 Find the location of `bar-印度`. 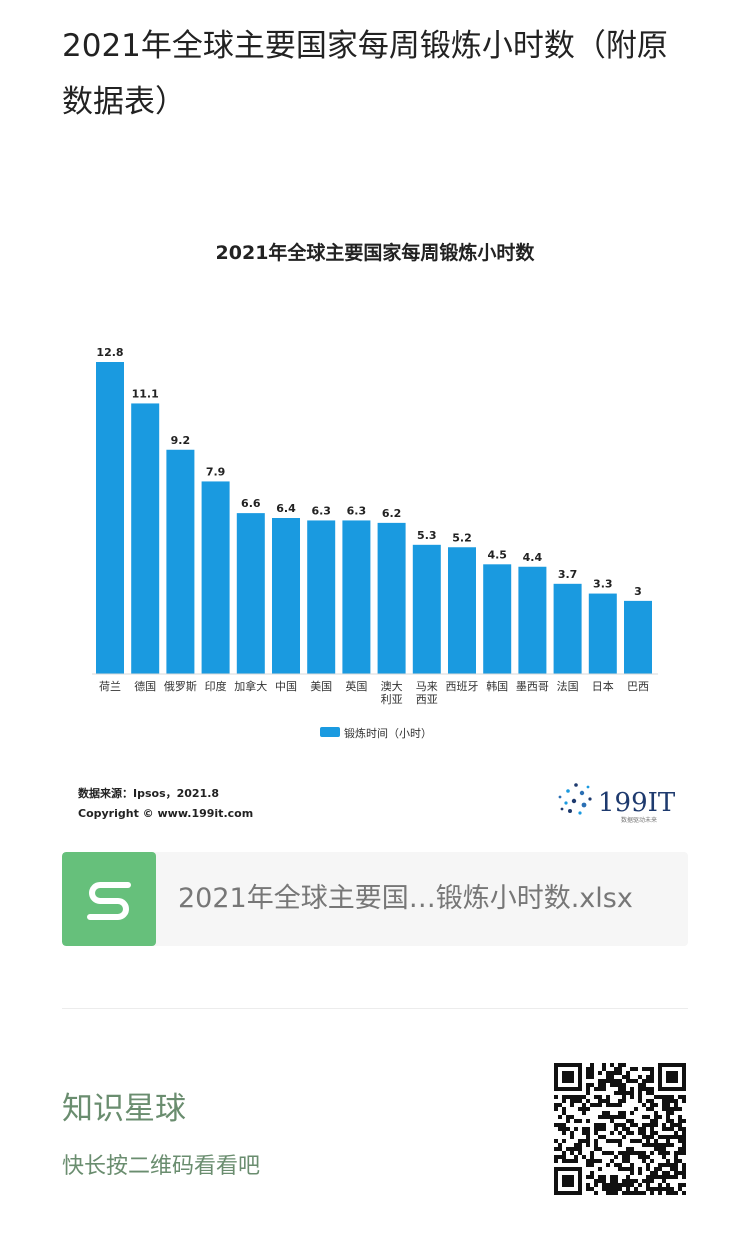

bar-印度 is located at coordinates (215, 577).